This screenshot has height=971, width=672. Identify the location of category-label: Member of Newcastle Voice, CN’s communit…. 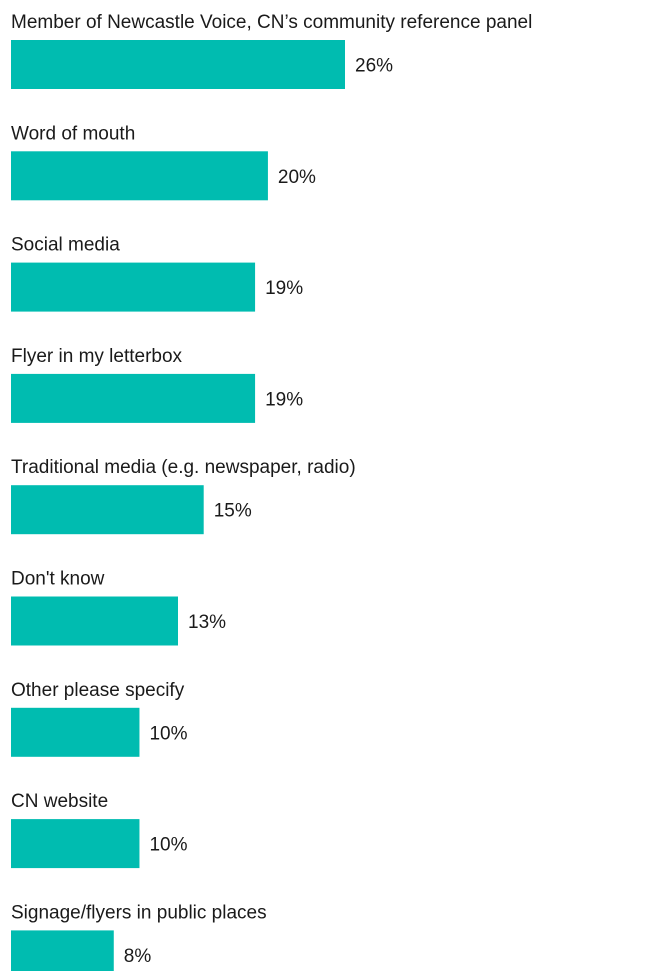
(271, 22).